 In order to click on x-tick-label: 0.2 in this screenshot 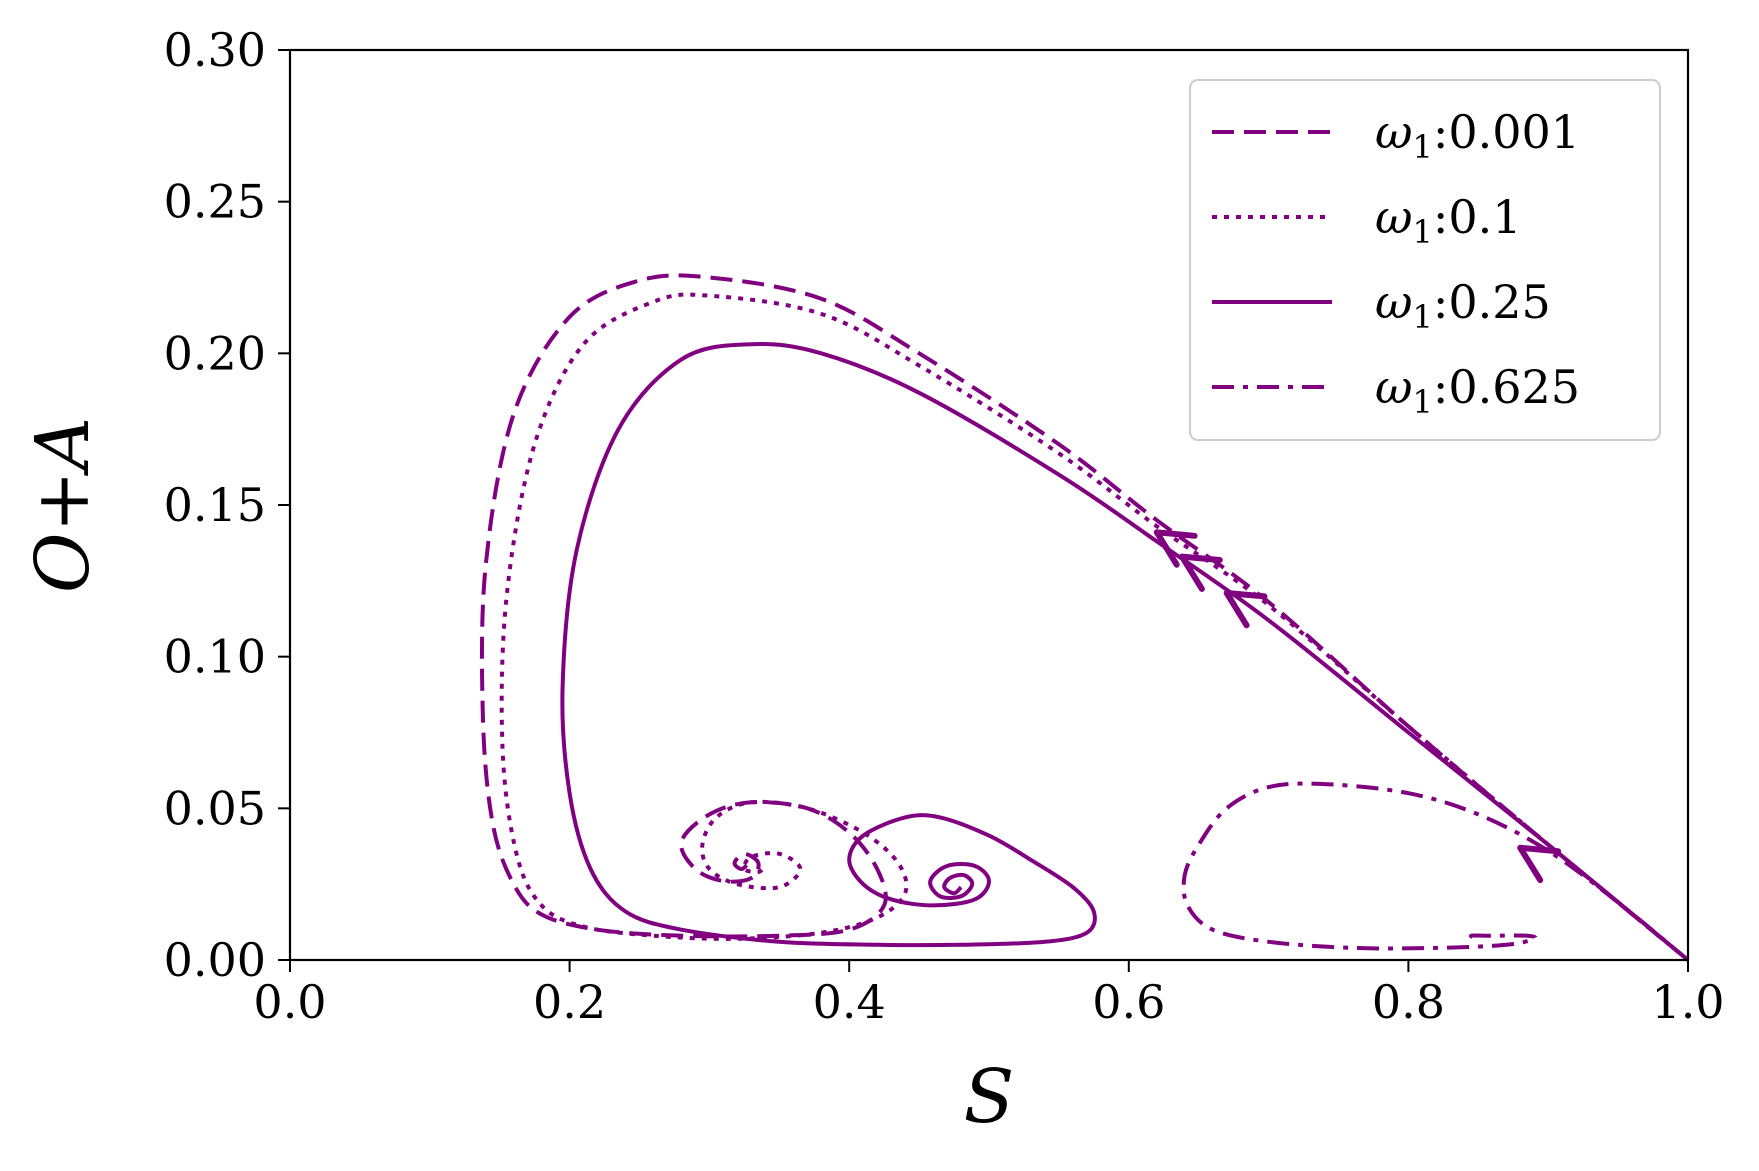, I will do `click(569, 1002)`.